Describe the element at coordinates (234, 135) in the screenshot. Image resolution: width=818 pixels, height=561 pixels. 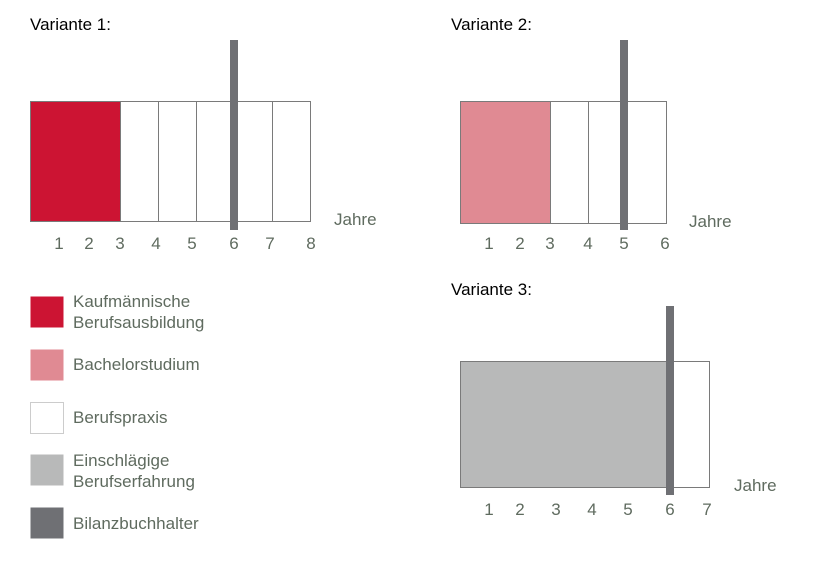
I see `variant-1-bilanzbuchhalter-marker` at that location.